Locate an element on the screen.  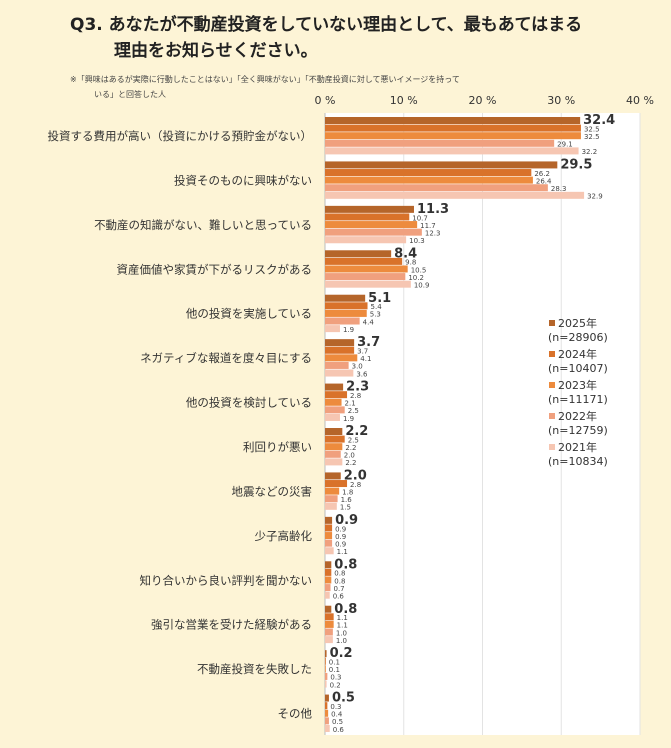
data-label: 26.4 is located at coordinates (544, 181).